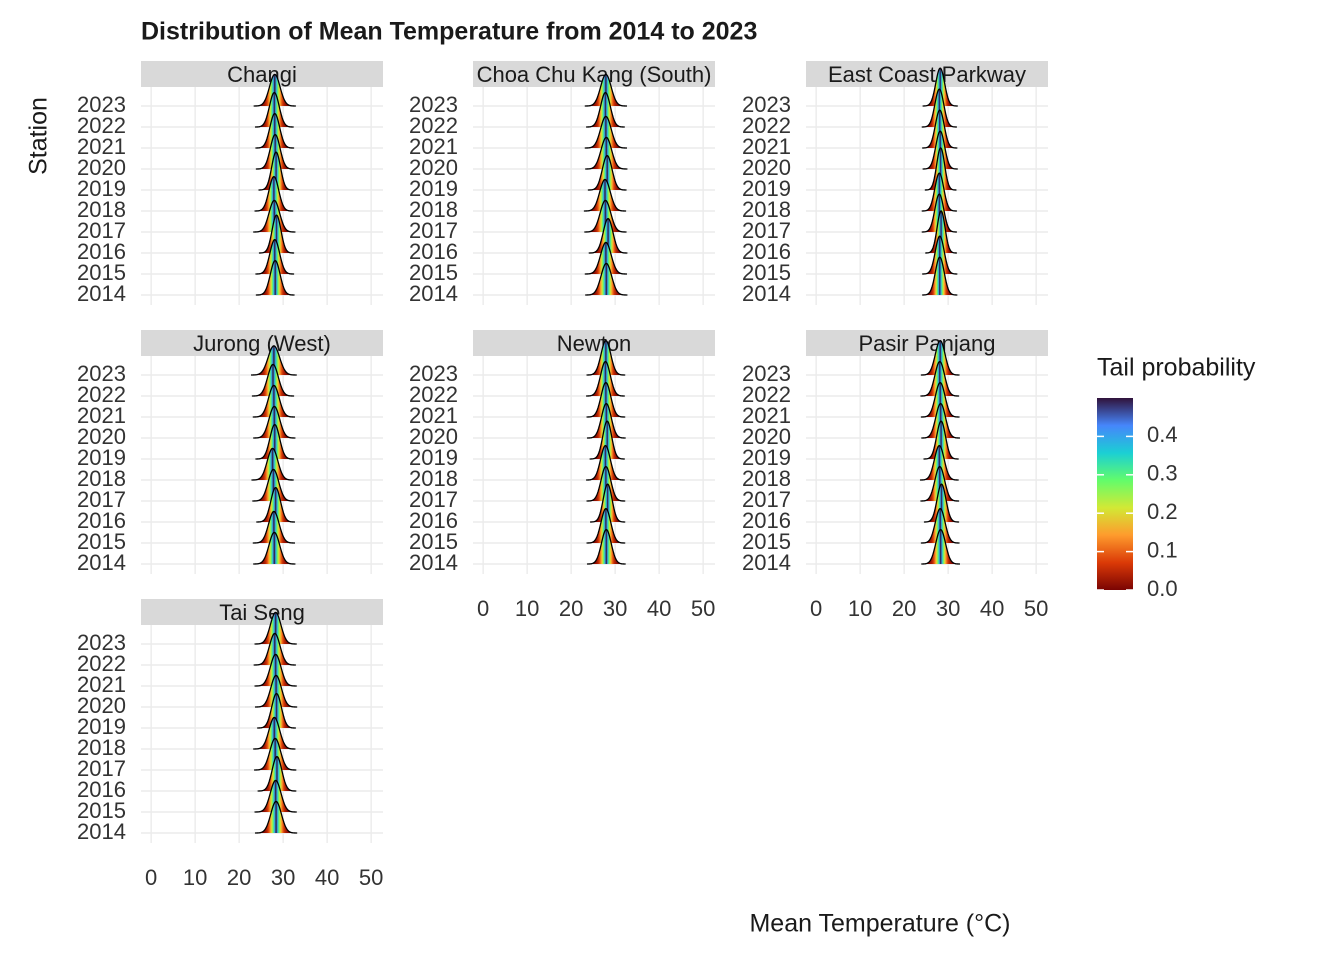 The image size is (1344, 960). What do you see at coordinates (101, 726) in the screenshot?
I see `y-tick-label: 2019` at bounding box center [101, 726].